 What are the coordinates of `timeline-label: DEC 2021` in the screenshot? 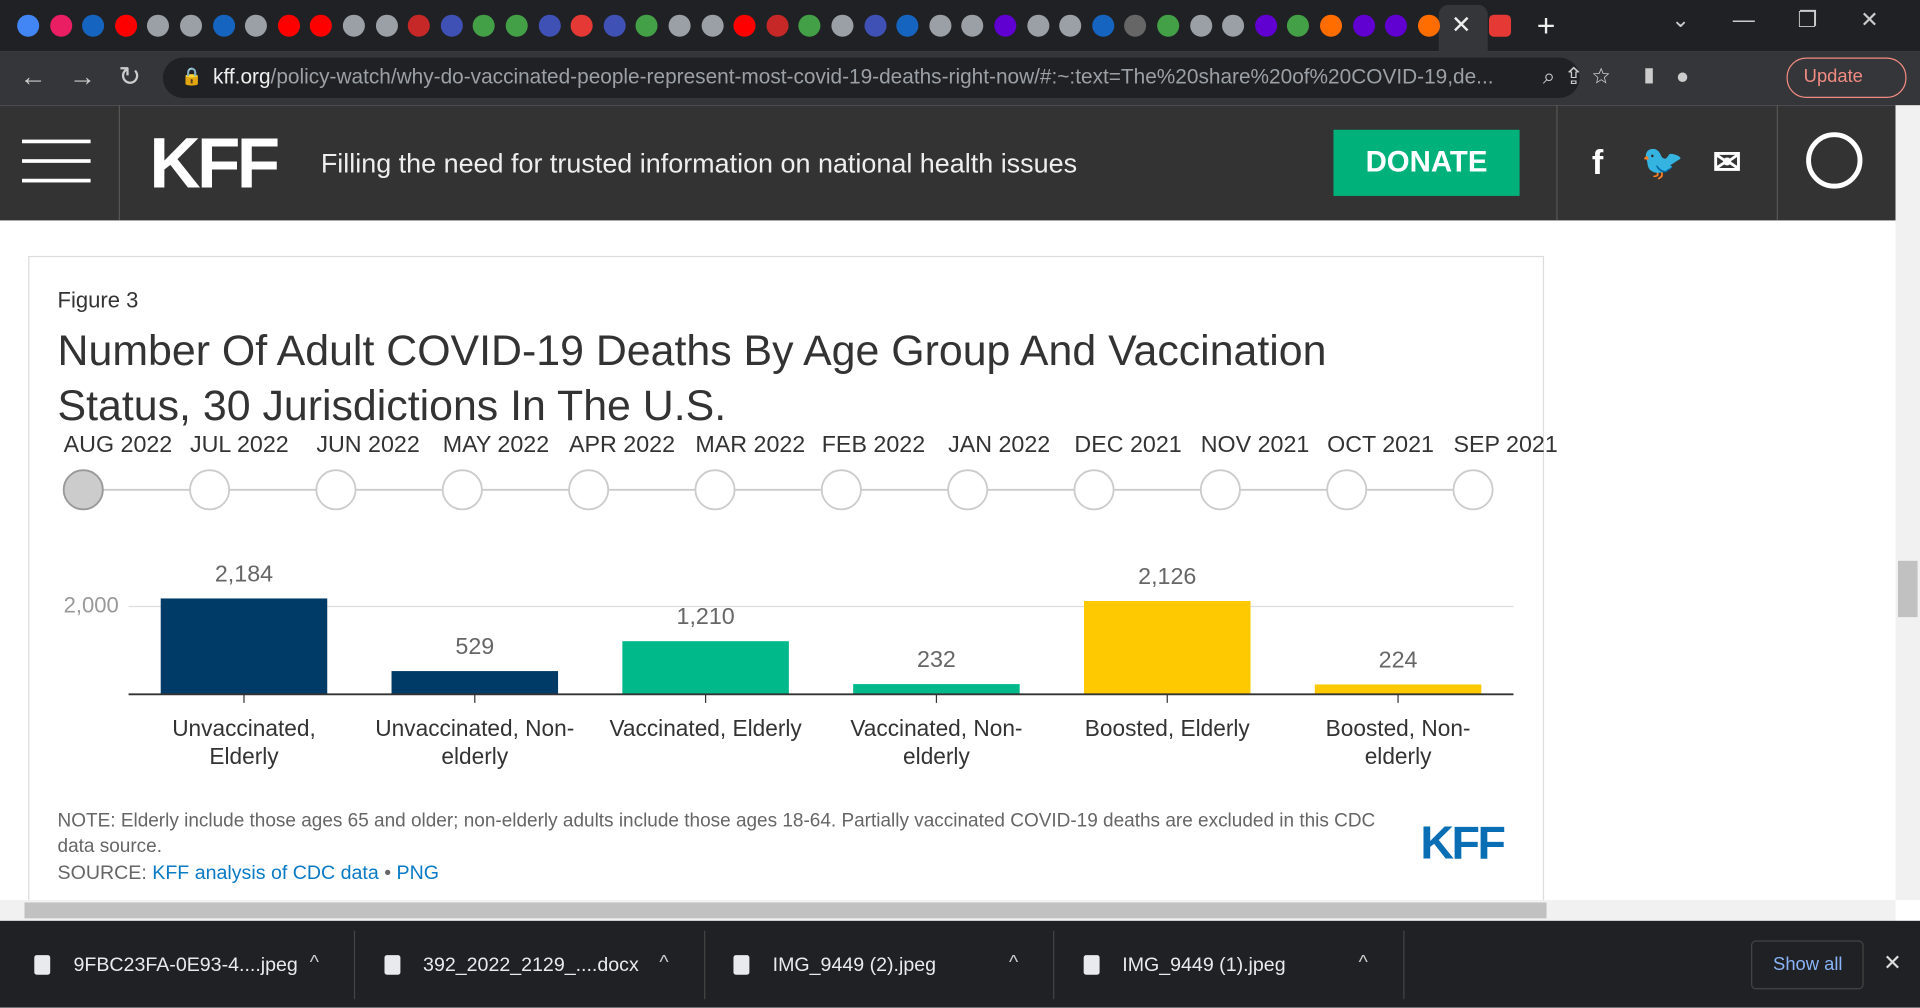 It's located at (1127, 444).